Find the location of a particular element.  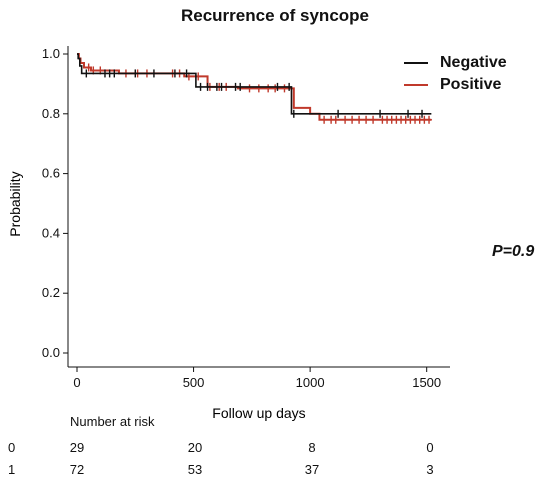

series-line-negative is located at coordinates (254, 84).